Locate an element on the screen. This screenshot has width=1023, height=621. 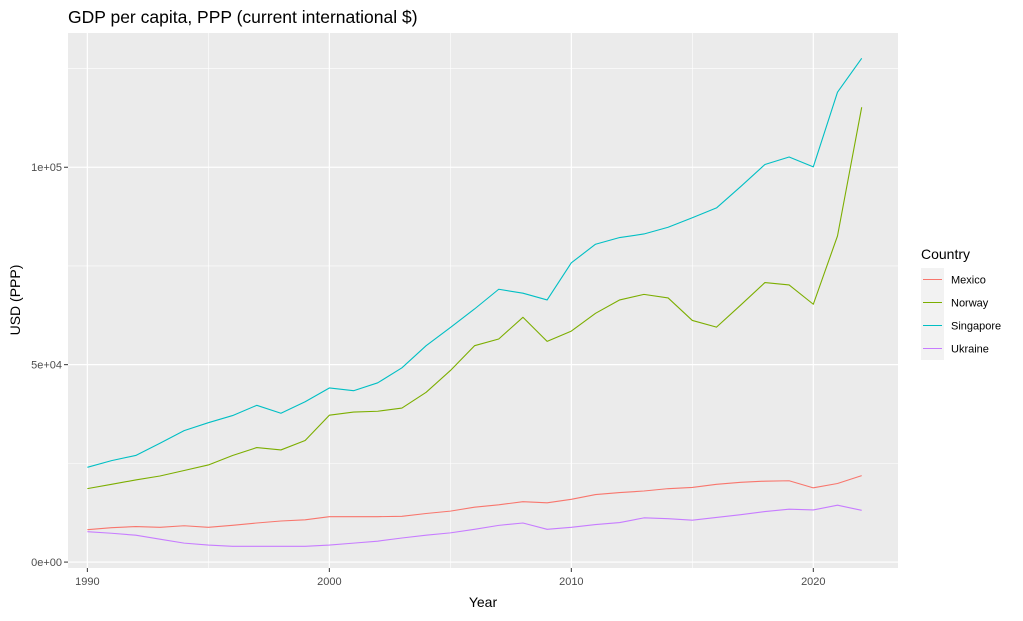
x-axis-title: Year is located at coordinates (483, 602).